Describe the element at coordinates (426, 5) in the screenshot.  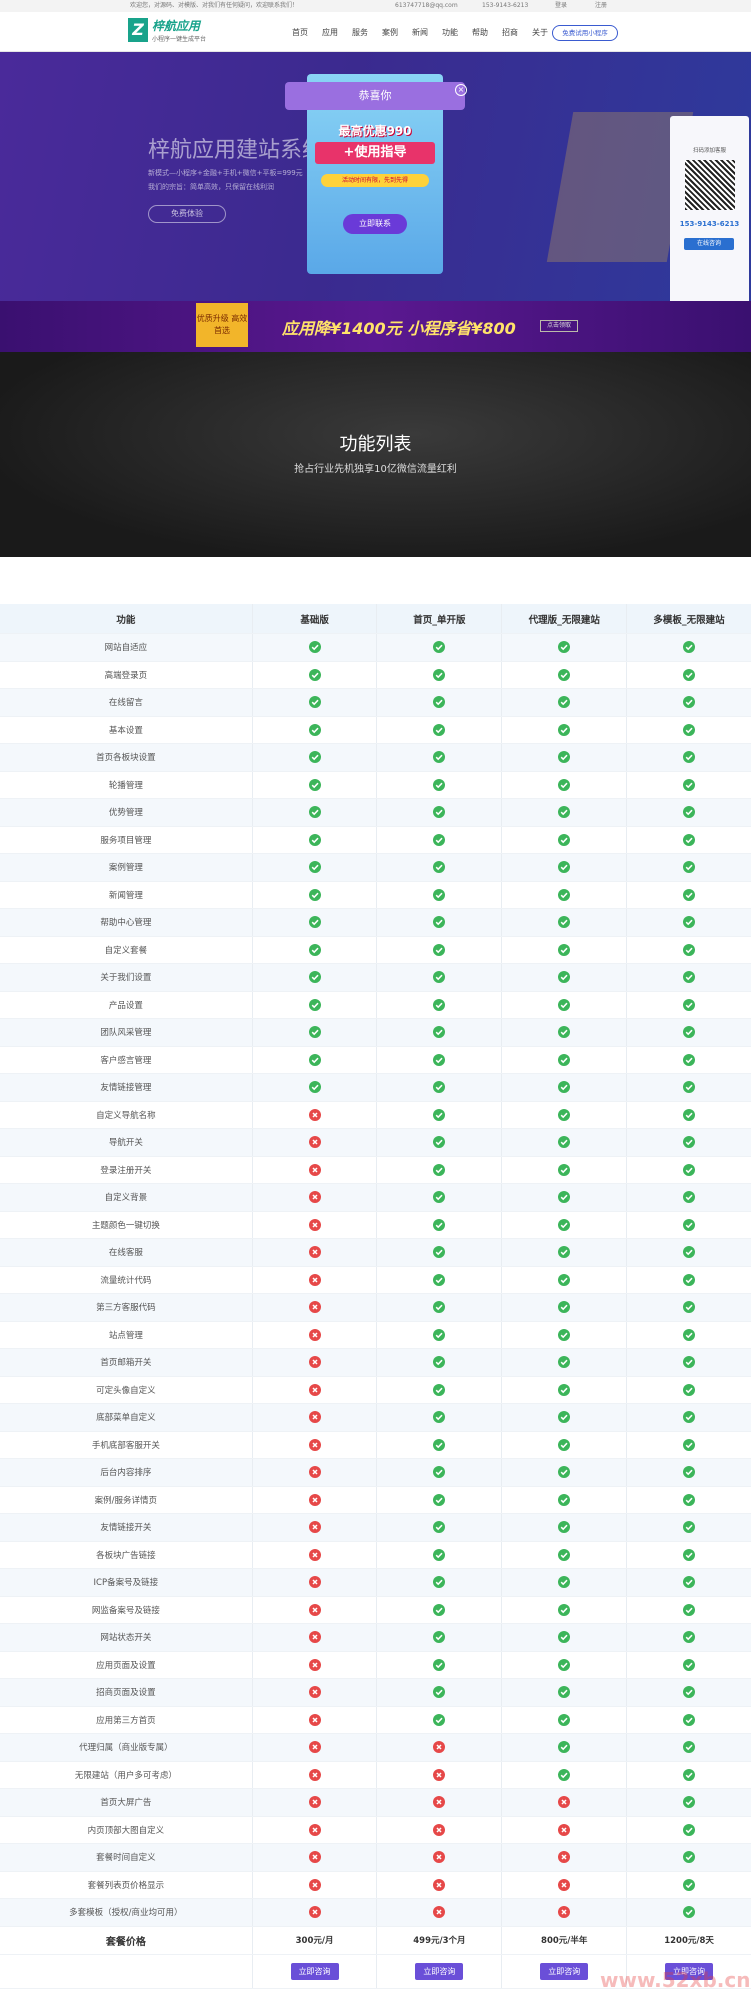
I see `email: 613747718@qq.com` at that location.